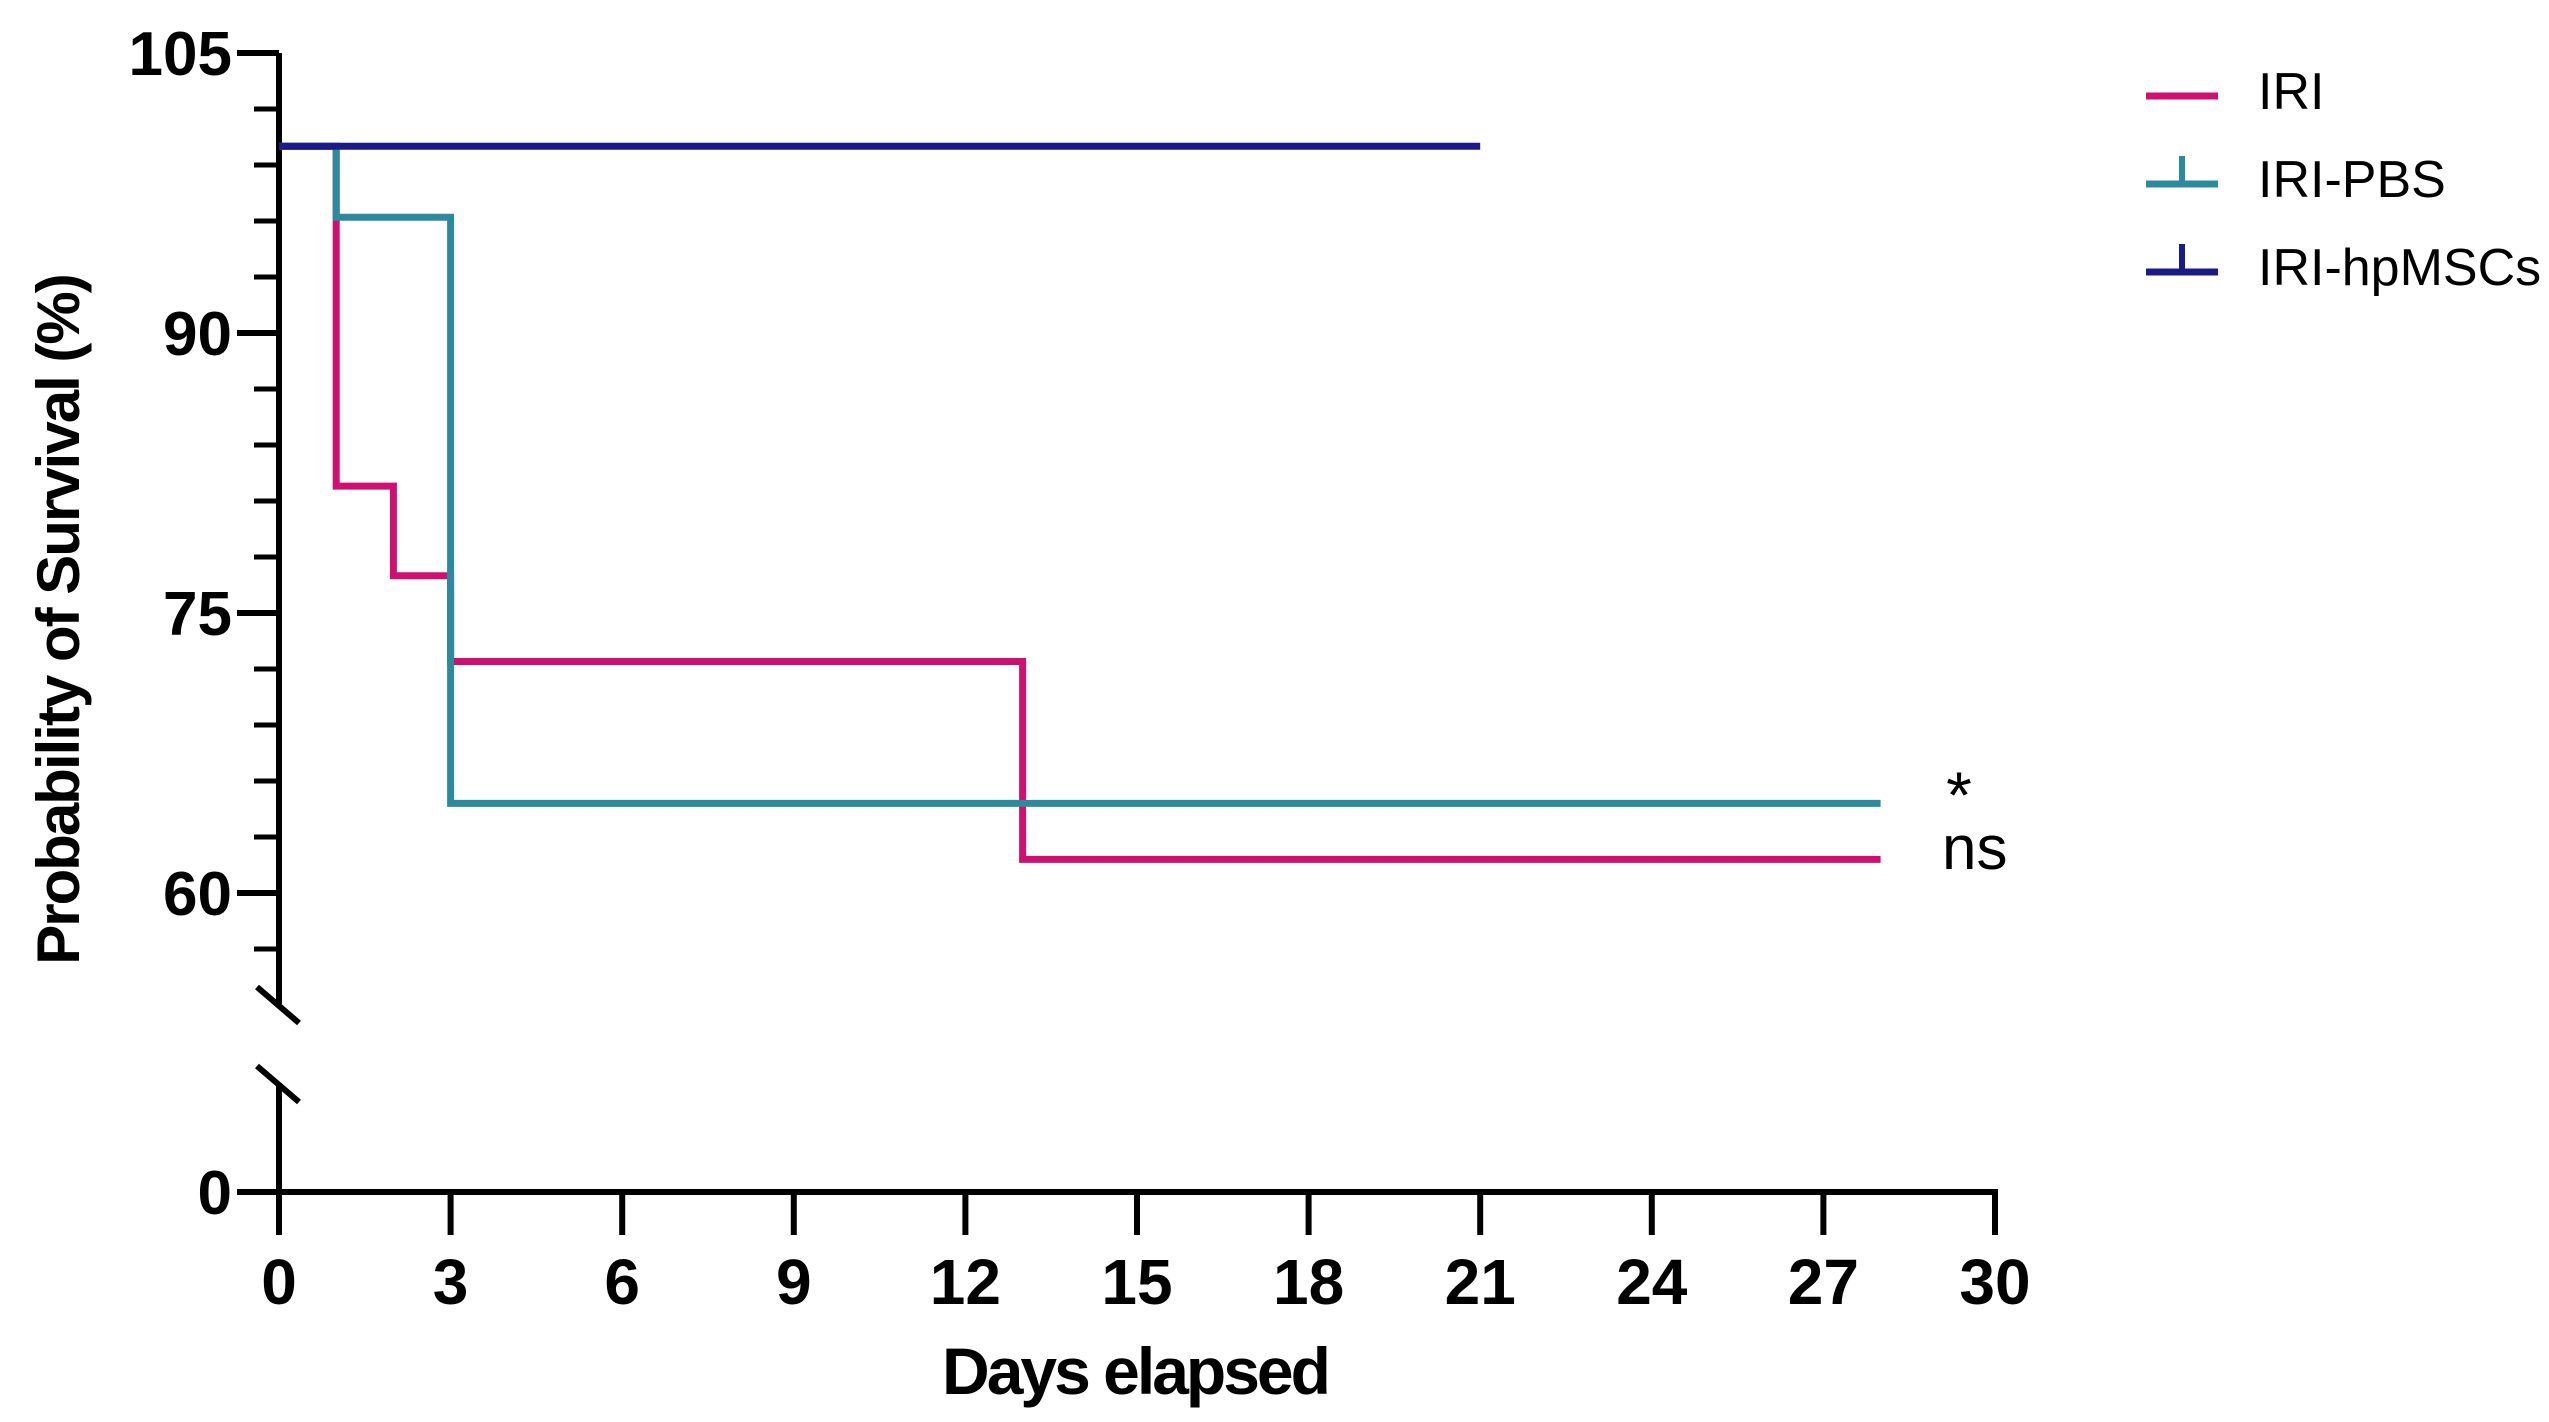 The image size is (2549, 1422). Describe the element at coordinates (197, 894) in the screenshot. I see `y-tick-label: 60` at that location.